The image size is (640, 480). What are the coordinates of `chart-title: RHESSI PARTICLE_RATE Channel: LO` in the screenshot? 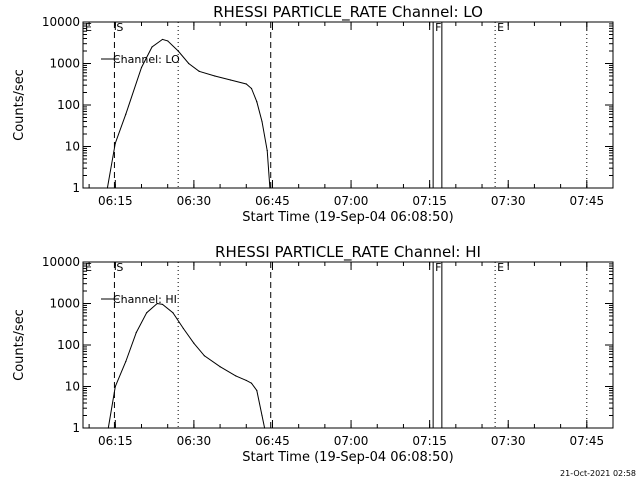 It's located at (348, 12).